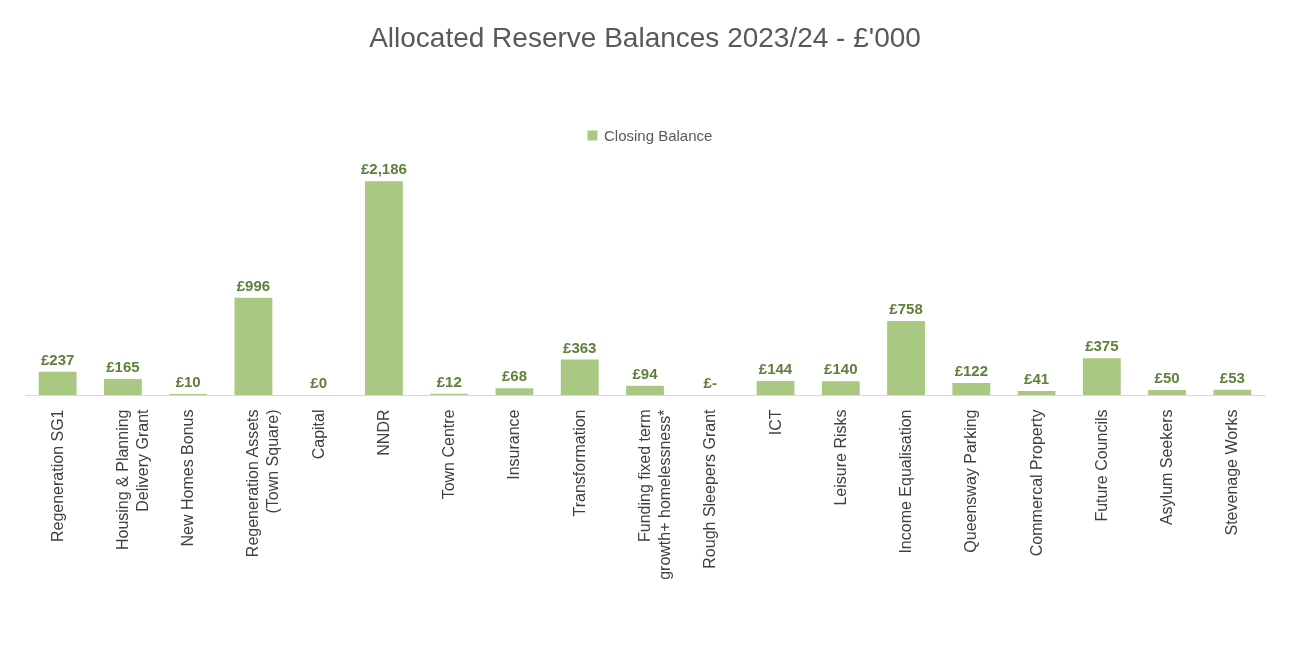 This screenshot has width=1291, height=648. What do you see at coordinates (579, 463) in the screenshot?
I see `x-tick-label: Transformation` at bounding box center [579, 463].